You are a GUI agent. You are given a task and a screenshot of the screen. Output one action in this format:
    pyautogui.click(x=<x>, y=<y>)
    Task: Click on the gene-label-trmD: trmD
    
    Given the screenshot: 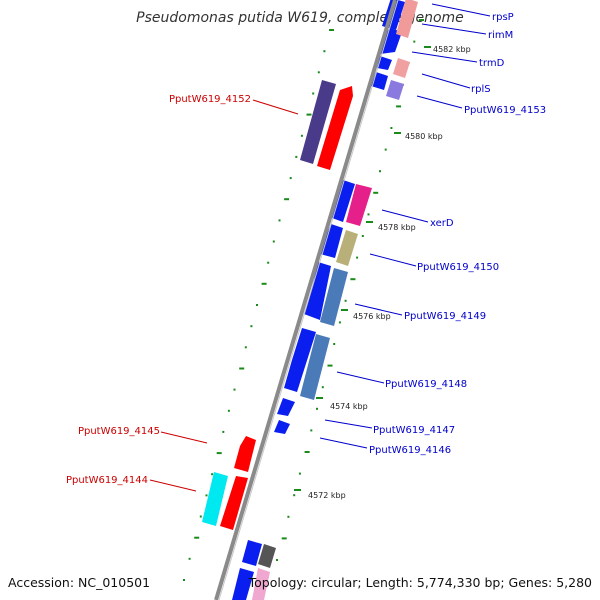 What is the action you would take?
    pyautogui.click(x=492, y=63)
    